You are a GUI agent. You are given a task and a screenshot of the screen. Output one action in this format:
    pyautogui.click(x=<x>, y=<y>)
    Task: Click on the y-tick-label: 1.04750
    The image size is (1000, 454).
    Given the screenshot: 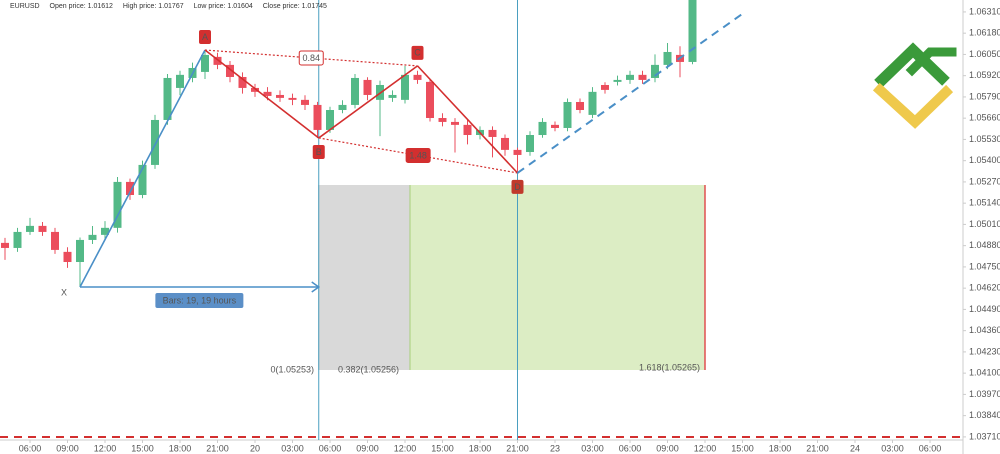 What is the action you would take?
    pyautogui.click(x=984, y=266)
    